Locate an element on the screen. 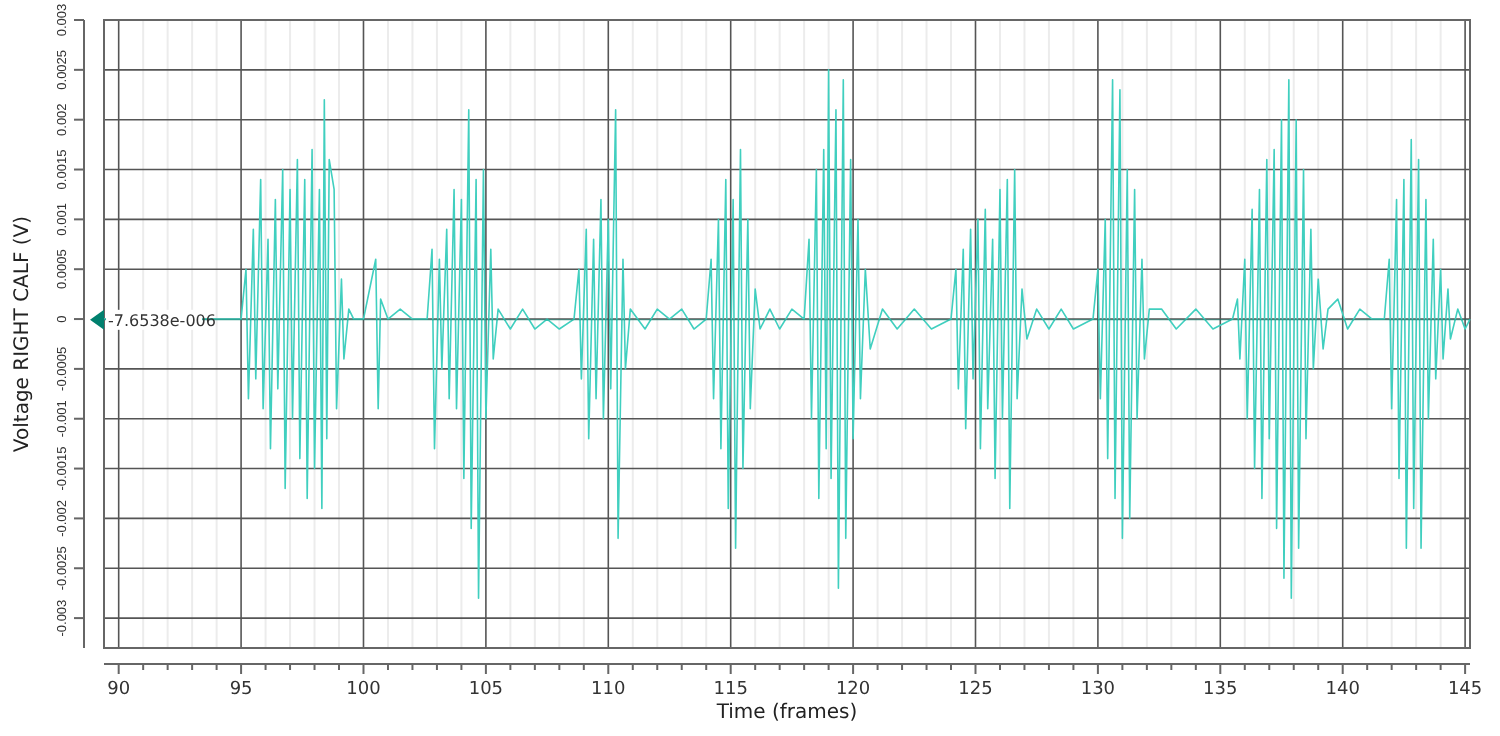 The height and width of the screenshot is (736, 1500). x-tick-label: 110 is located at coordinates (609, 690).